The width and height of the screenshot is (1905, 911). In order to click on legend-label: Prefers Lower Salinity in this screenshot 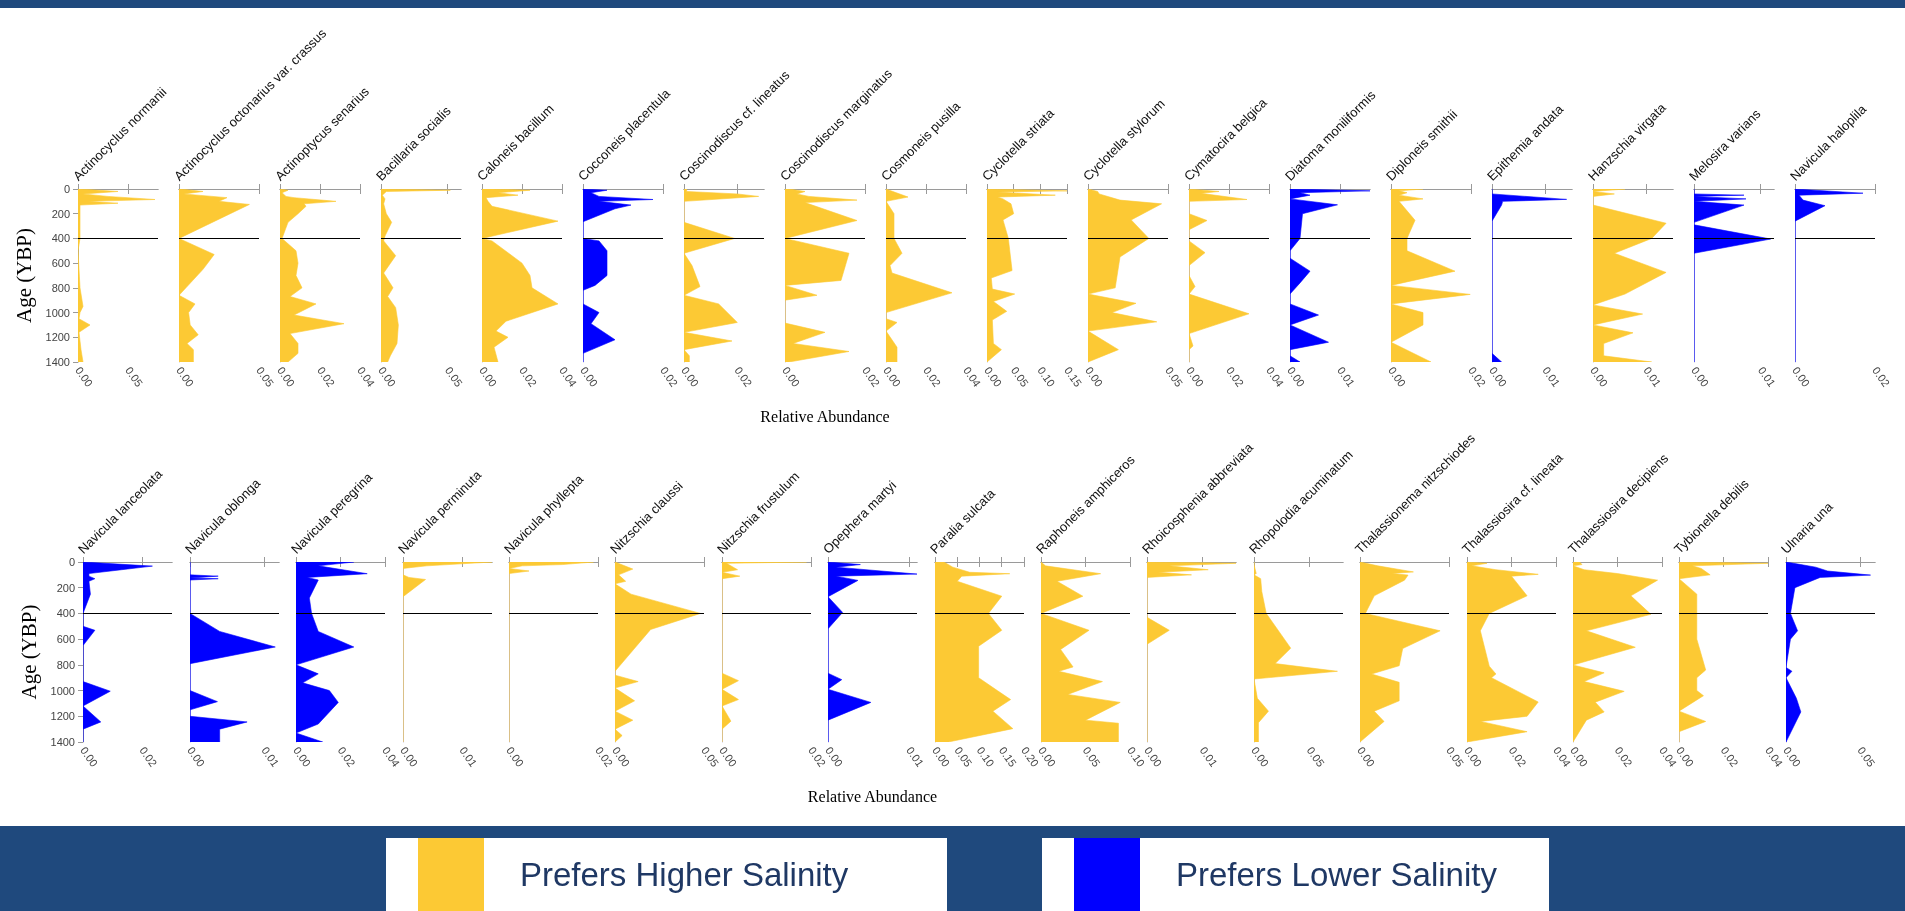, I will do `click(1336, 874)`.